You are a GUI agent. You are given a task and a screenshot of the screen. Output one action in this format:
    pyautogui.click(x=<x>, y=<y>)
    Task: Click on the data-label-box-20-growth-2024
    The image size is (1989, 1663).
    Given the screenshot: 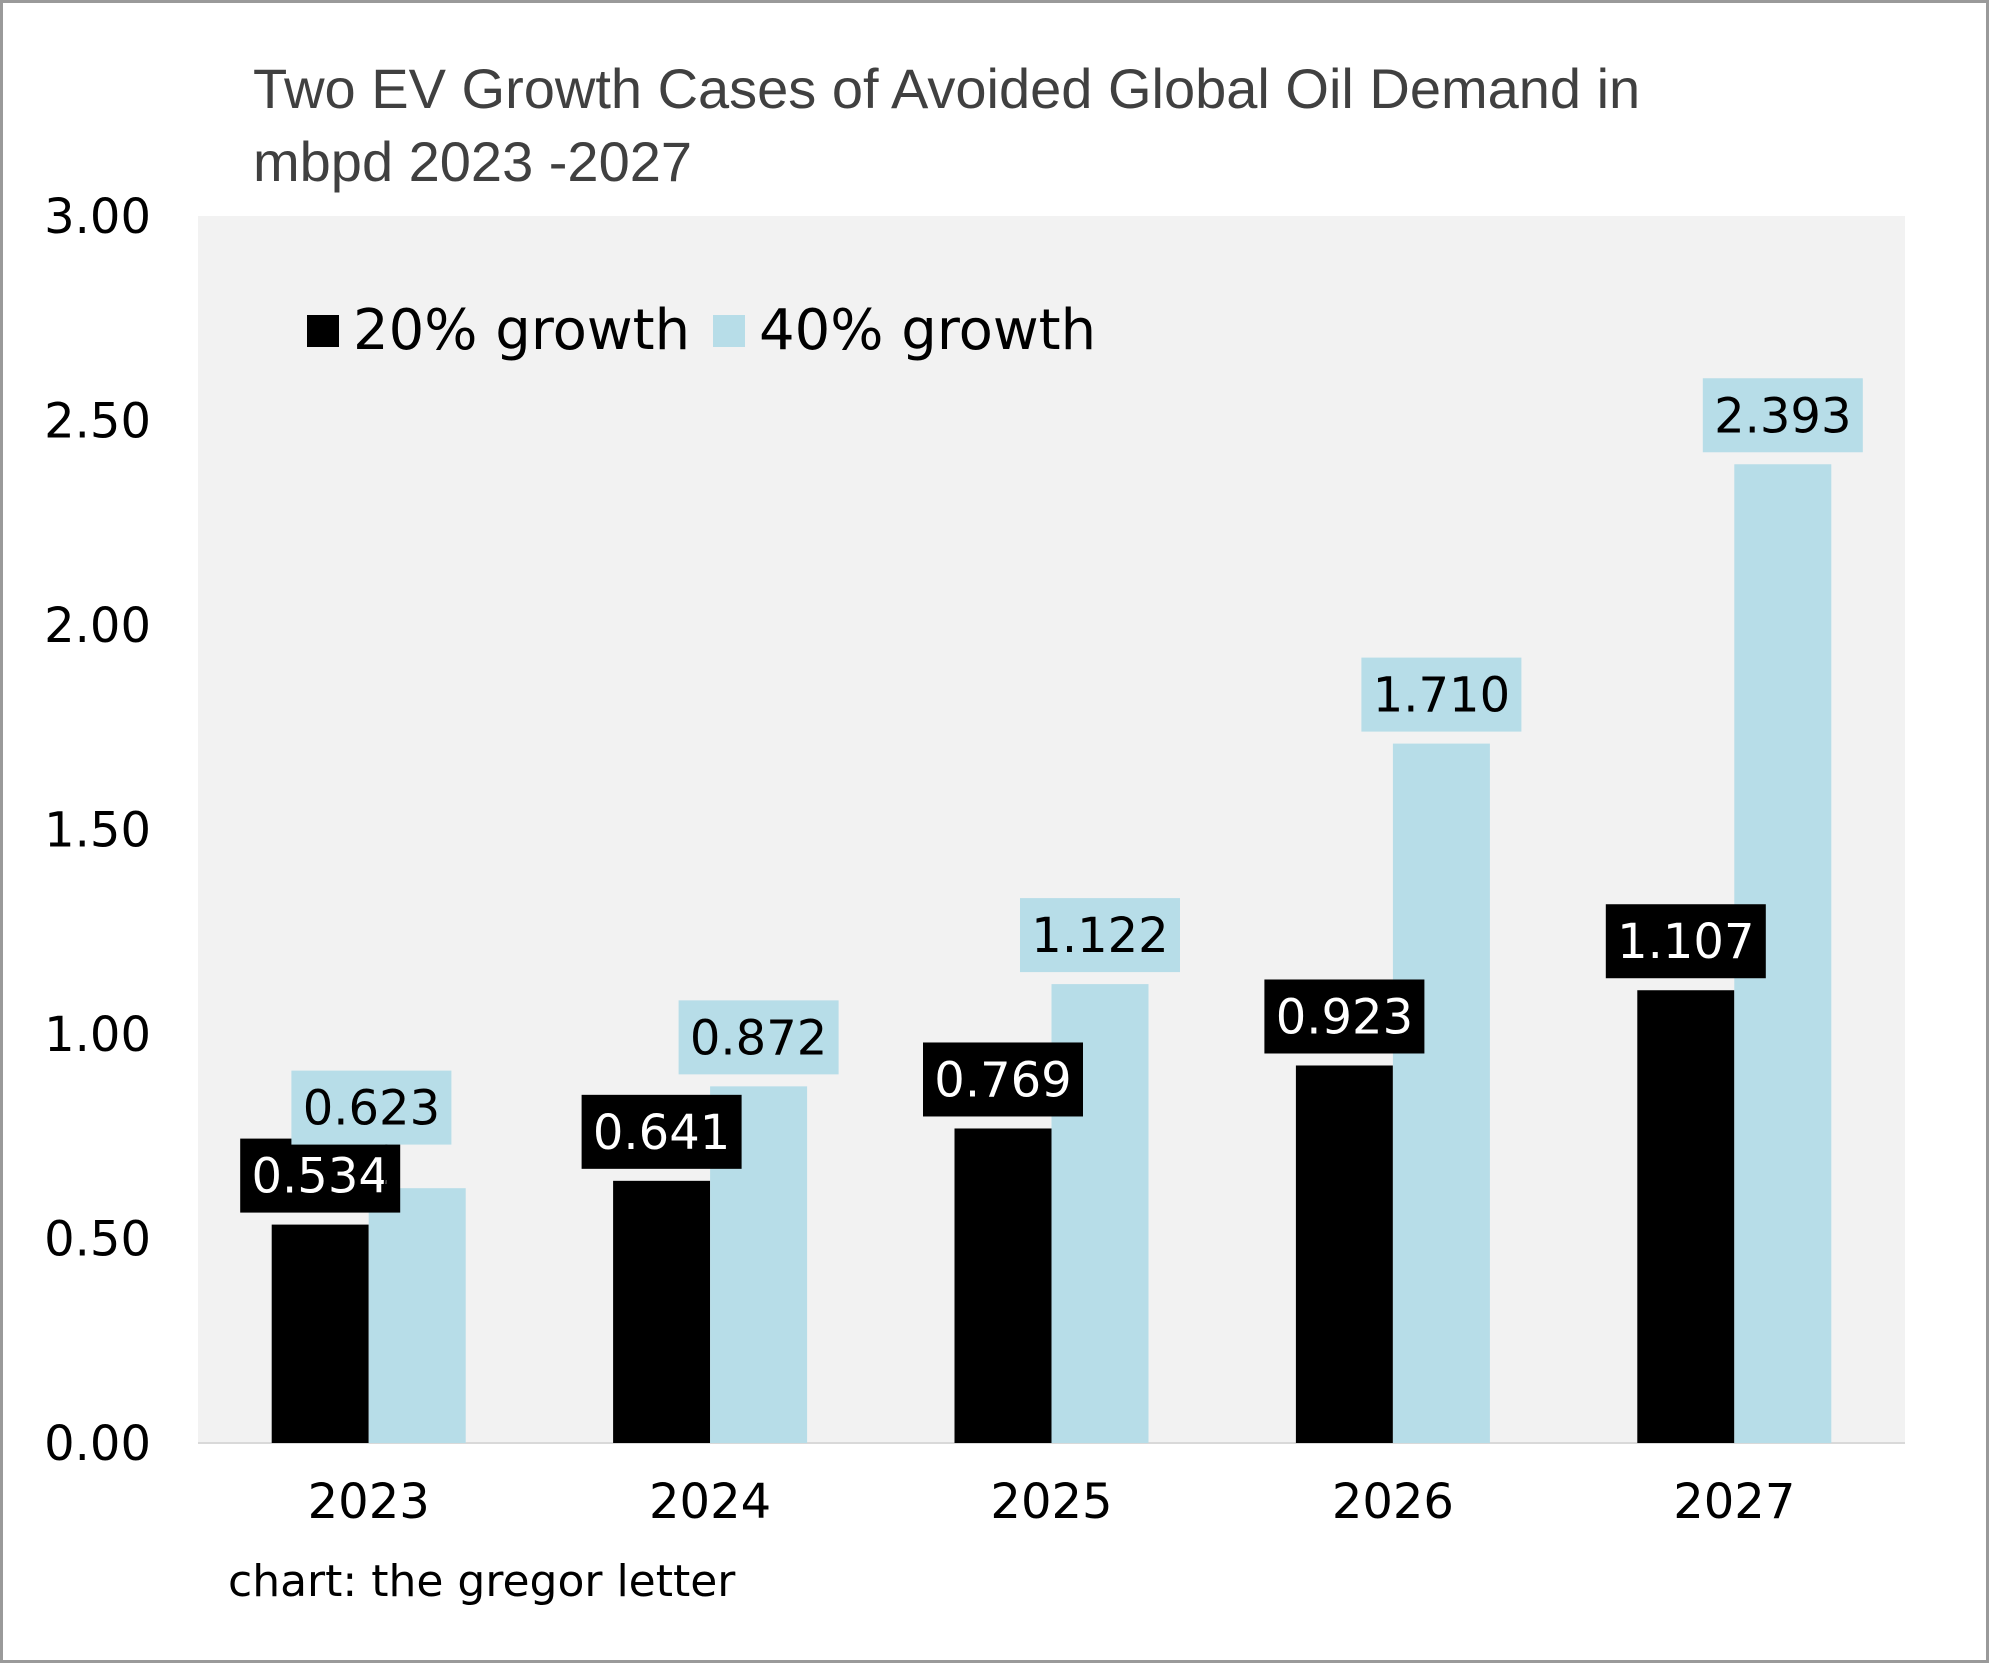 What is the action you would take?
    pyautogui.click(x=661, y=1131)
    